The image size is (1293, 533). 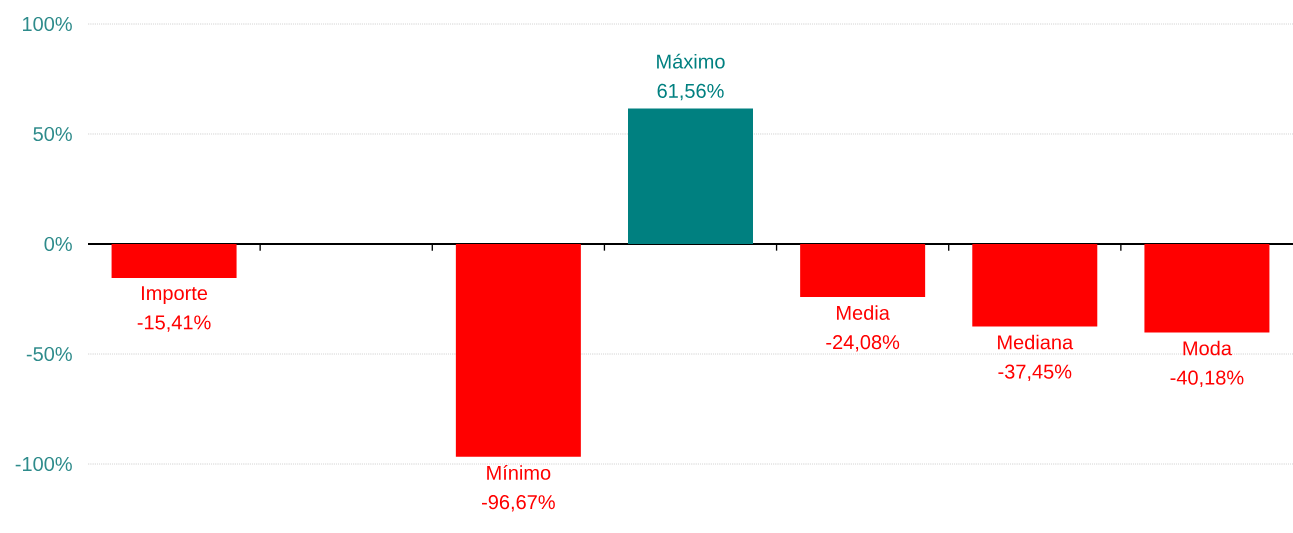 I want to click on y-tick-label: 50%, so click(x=52, y=134).